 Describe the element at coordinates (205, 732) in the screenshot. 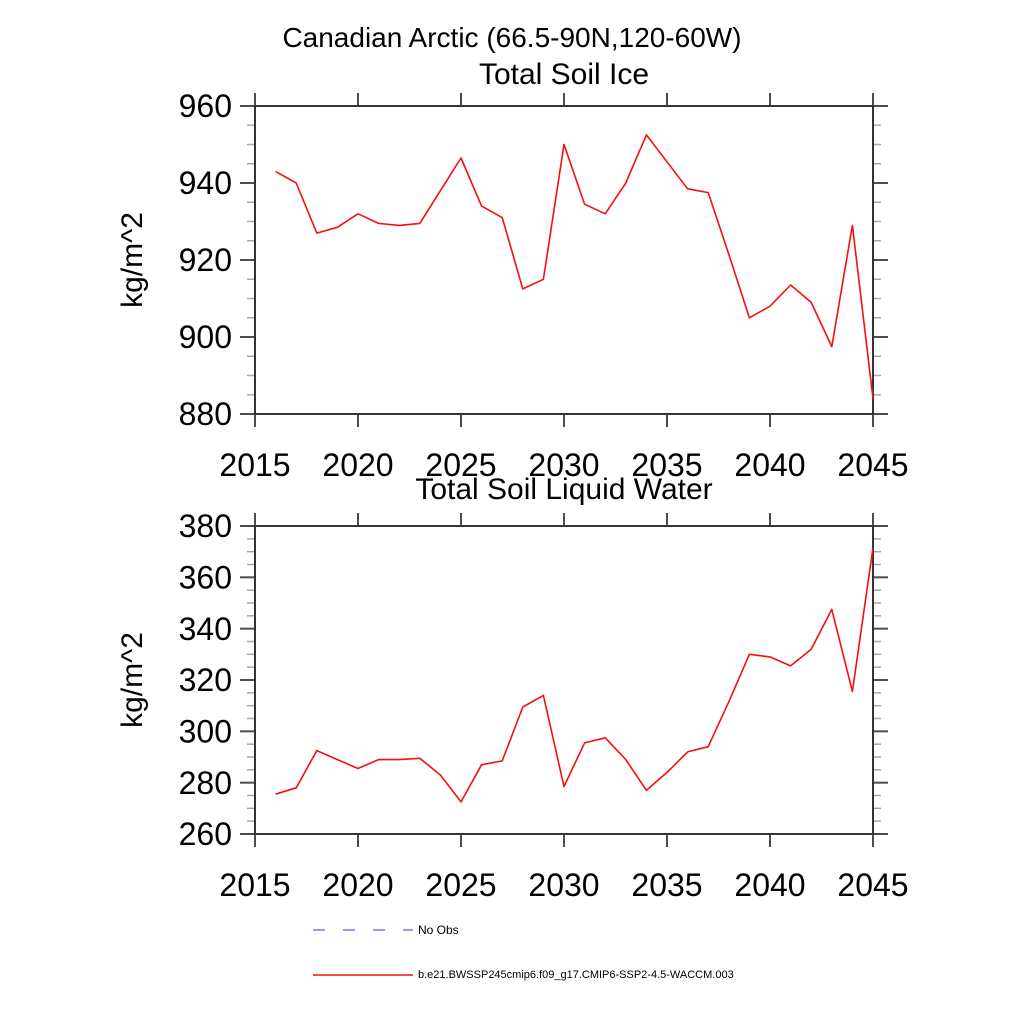

I see `y-tick-label: 300` at that location.